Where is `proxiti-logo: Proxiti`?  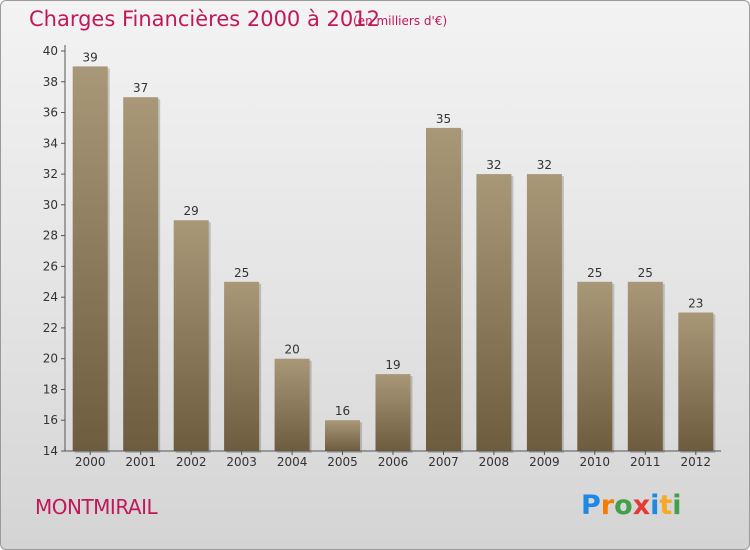 proxiti-logo: Proxiti is located at coordinates (631, 505).